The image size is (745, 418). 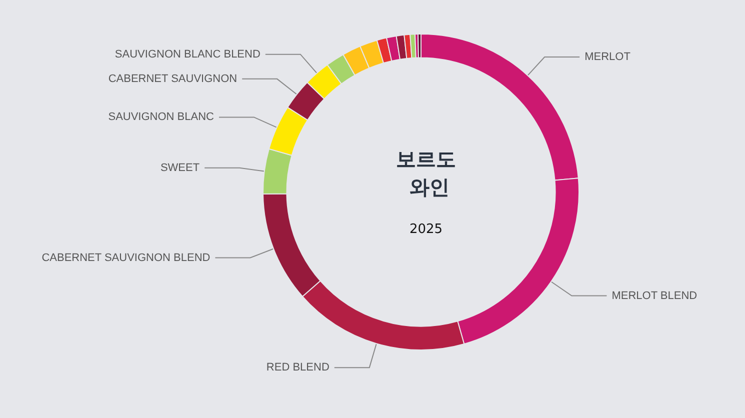 What do you see at coordinates (426, 173) in the screenshot?
I see `text: 보르도 와인` at bounding box center [426, 173].